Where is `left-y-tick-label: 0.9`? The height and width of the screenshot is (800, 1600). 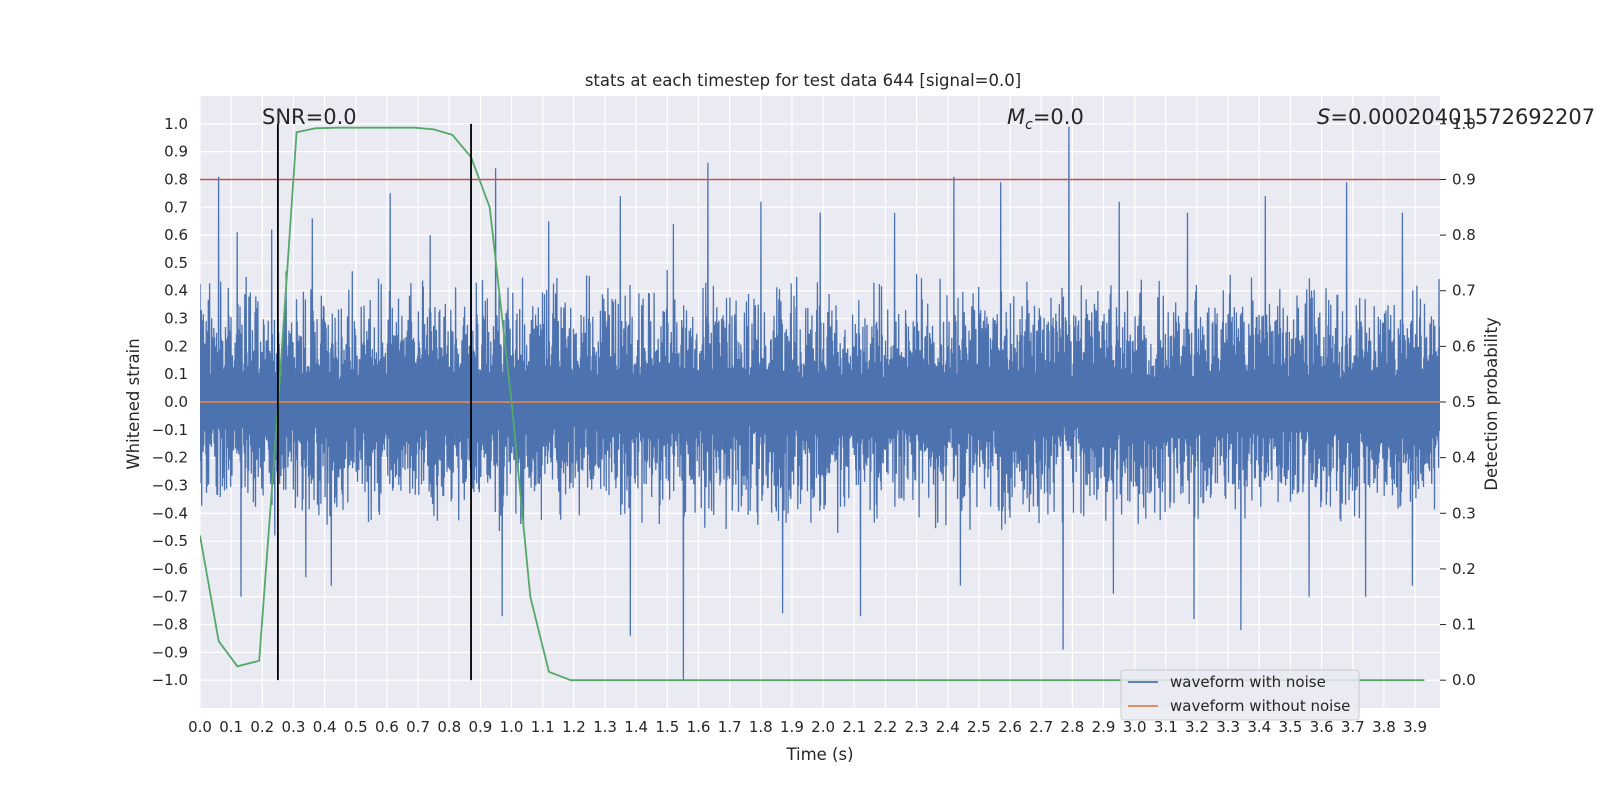 left-y-tick-label: 0.9 is located at coordinates (176, 152).